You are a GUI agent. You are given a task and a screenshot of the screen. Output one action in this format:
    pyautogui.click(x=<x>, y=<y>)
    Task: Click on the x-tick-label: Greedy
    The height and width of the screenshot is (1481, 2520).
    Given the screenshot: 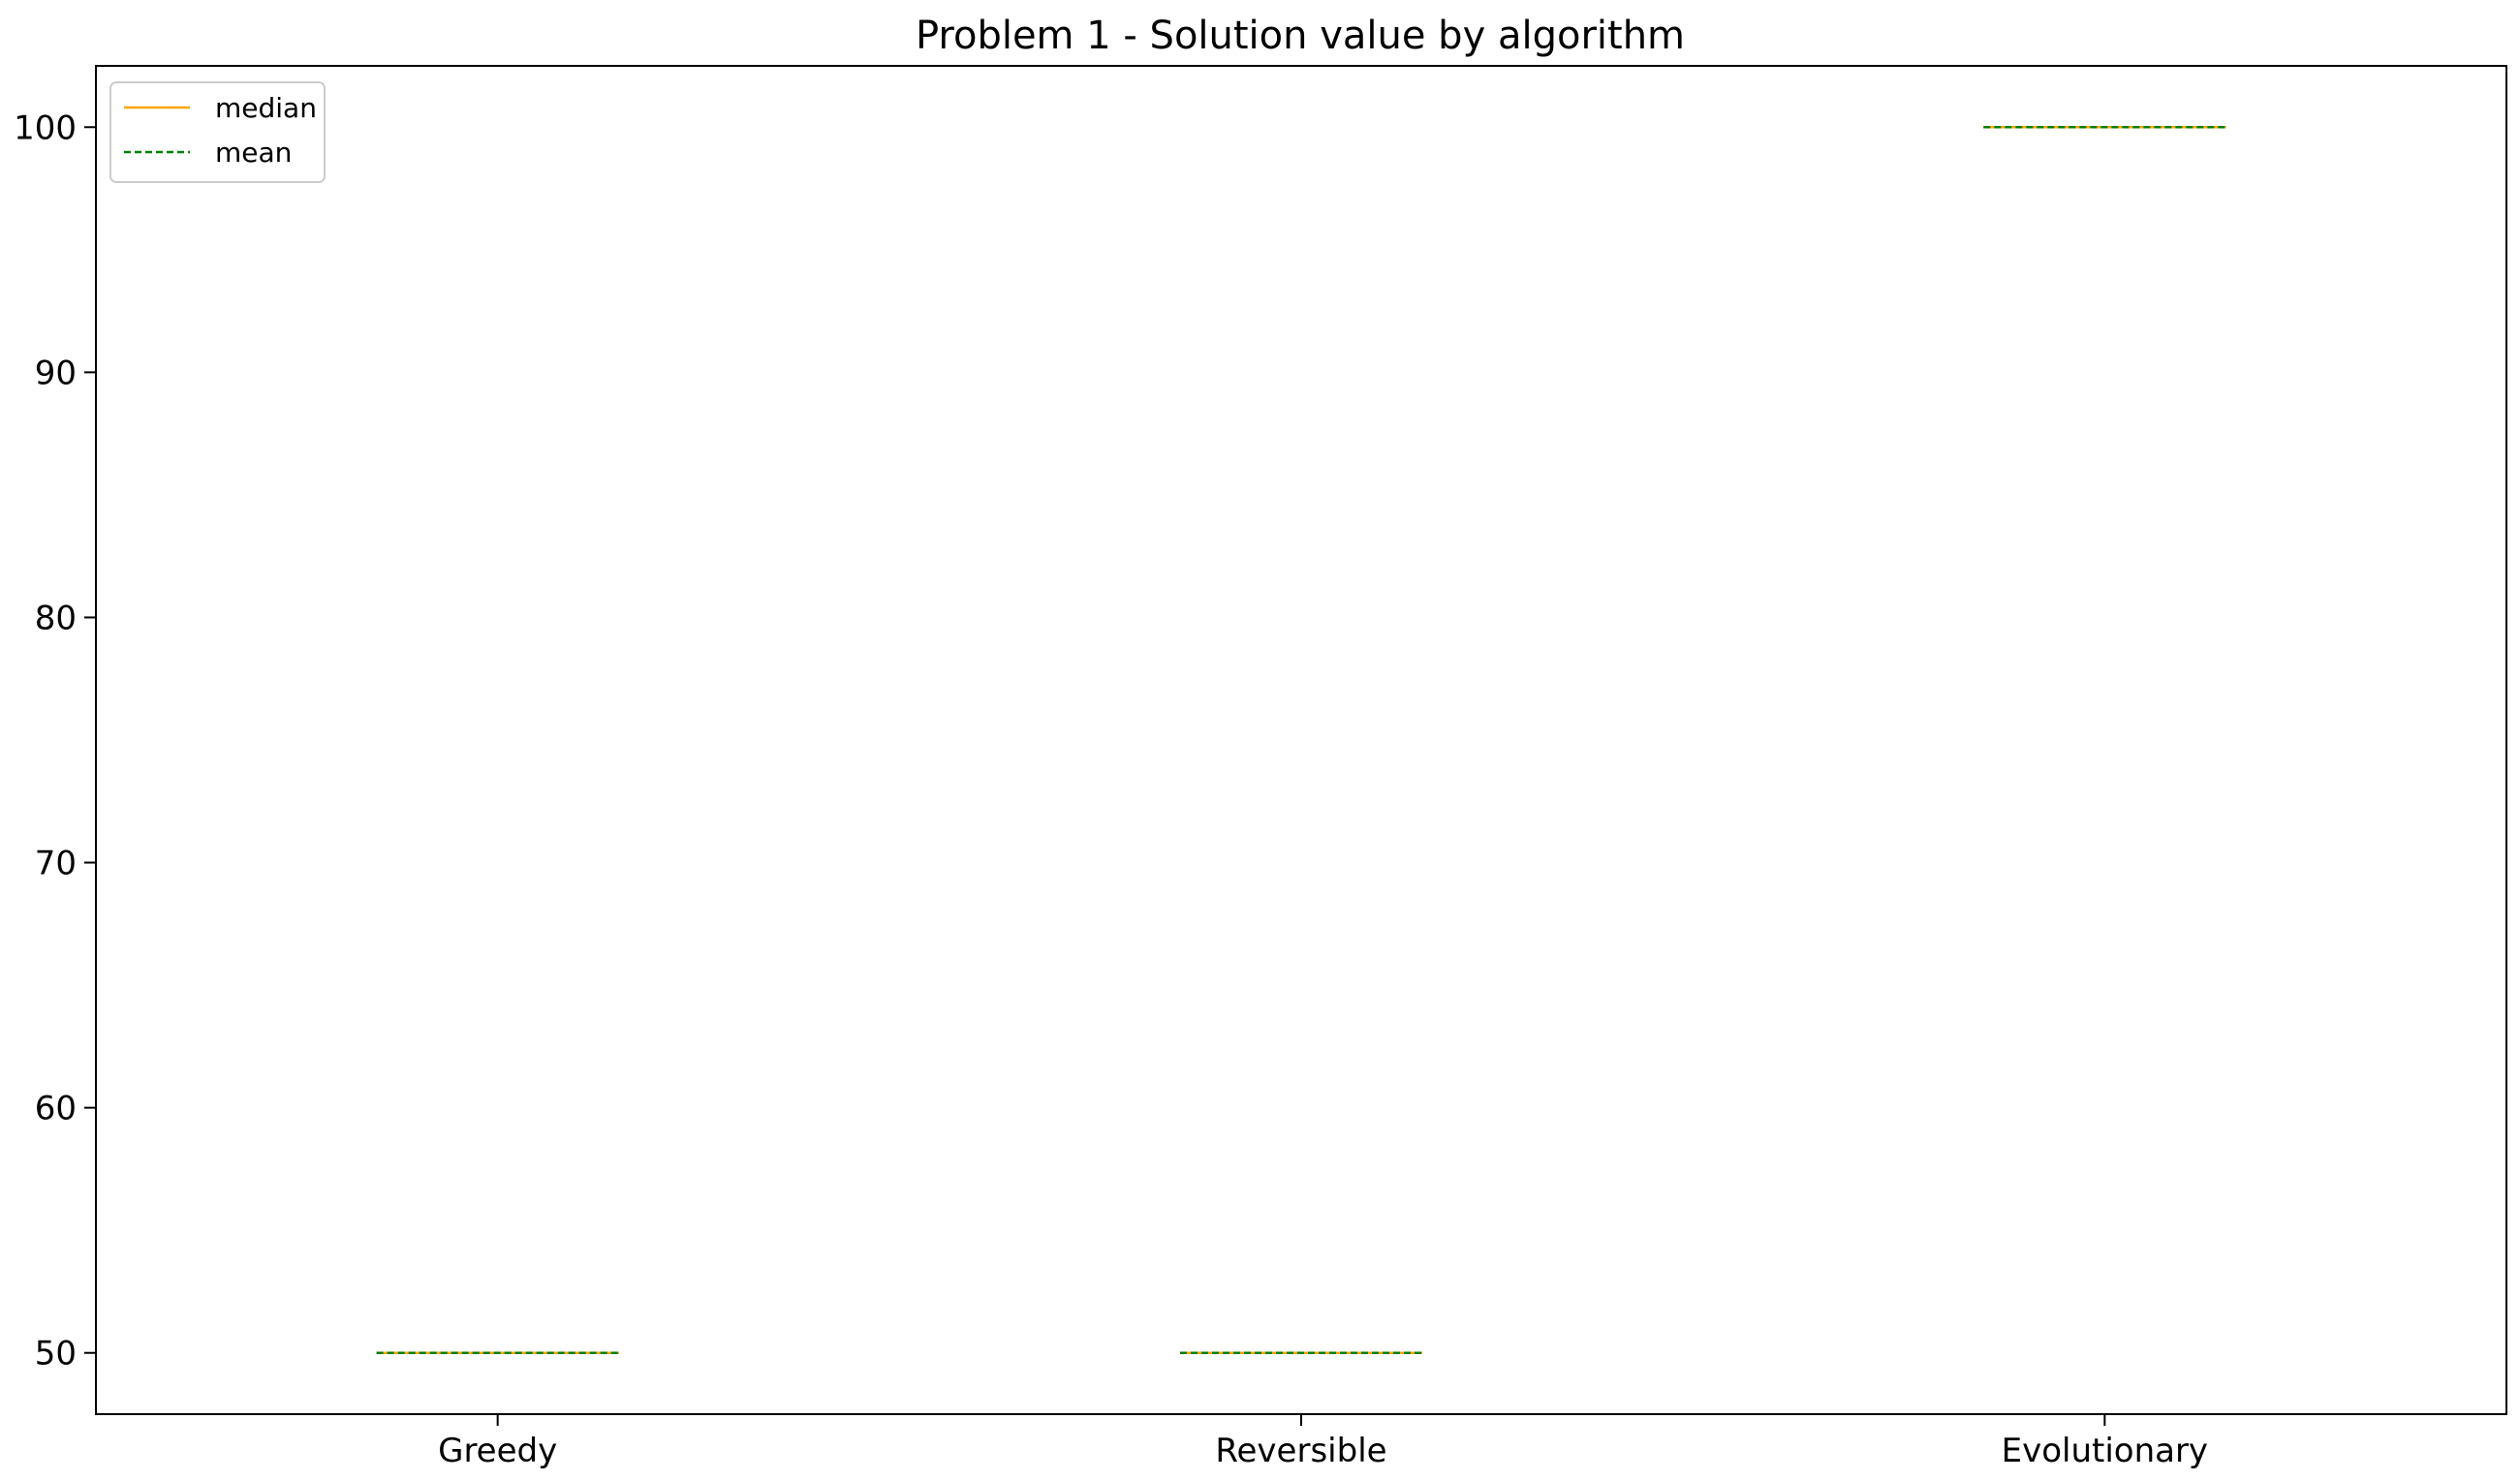 What is the action you would take?
    pyautogui.click(x=497, y=1451)
    